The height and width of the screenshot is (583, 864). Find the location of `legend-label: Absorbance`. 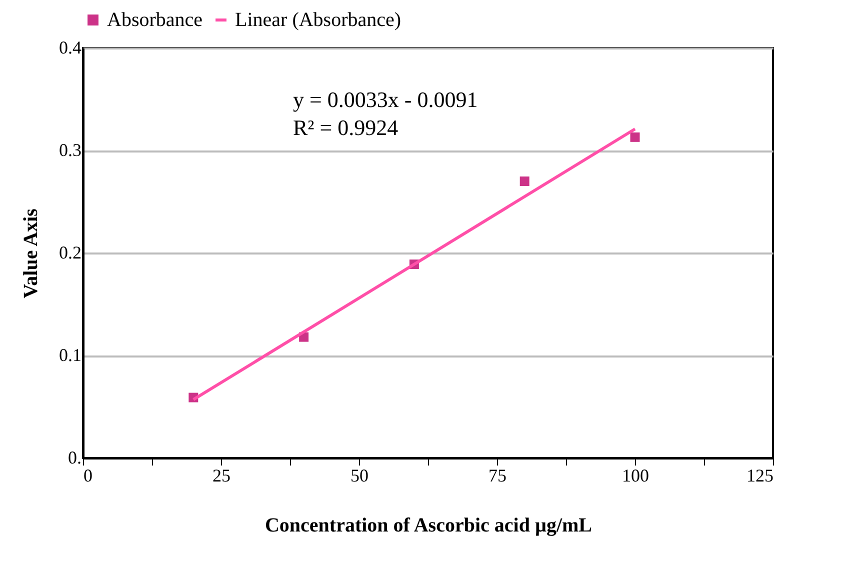

legend-label: Absorbance is located at coordinates (155, 20).